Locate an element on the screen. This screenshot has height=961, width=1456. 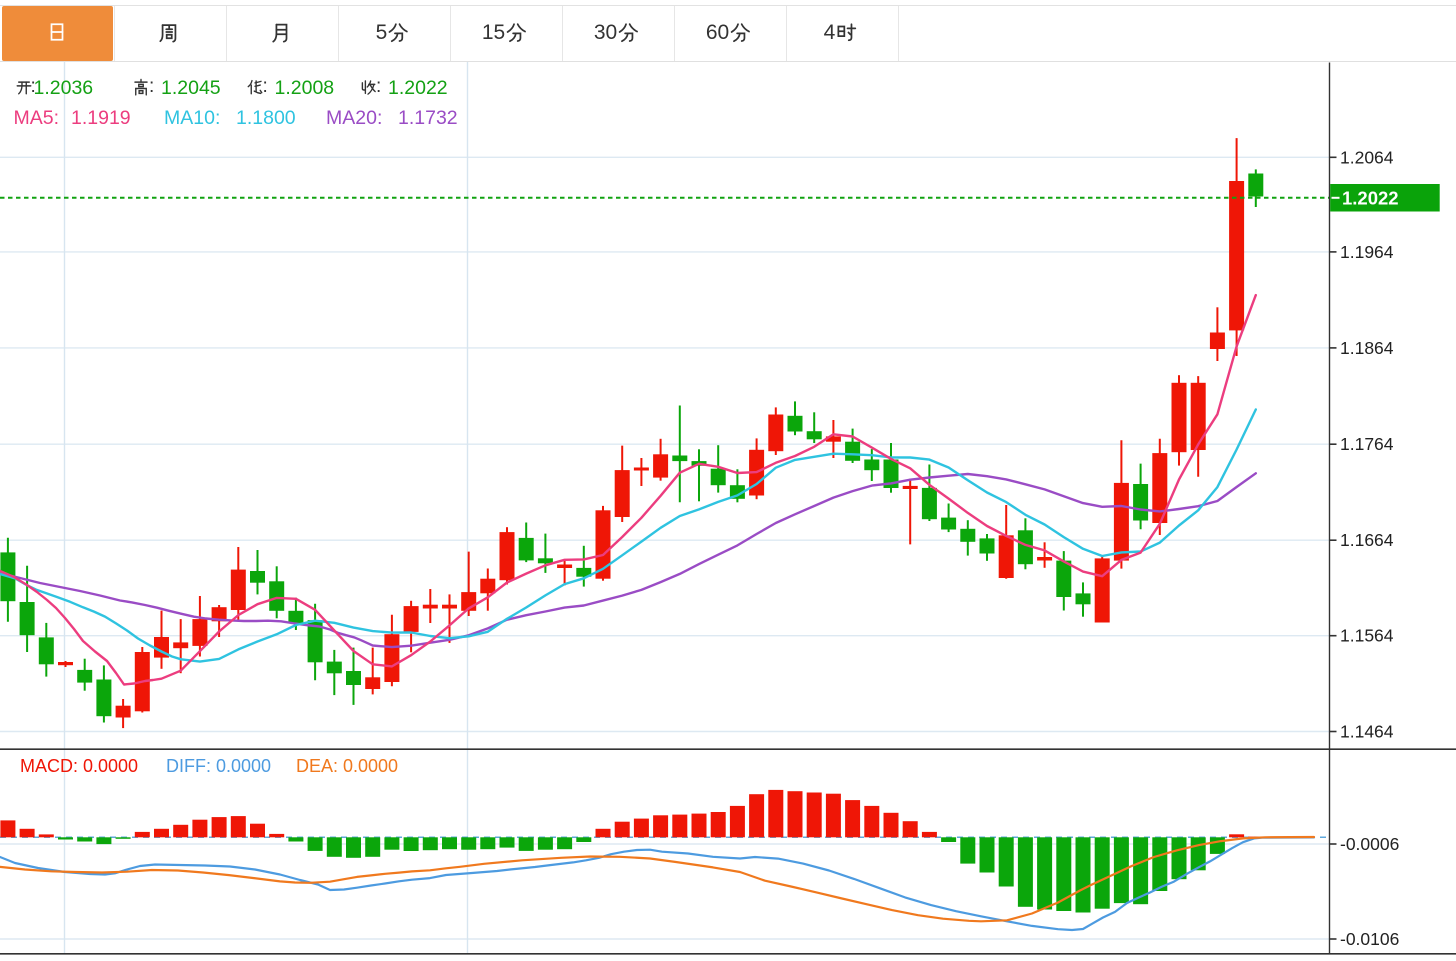
svg-text: 1.1764 is located at coordinates (1367, 444).